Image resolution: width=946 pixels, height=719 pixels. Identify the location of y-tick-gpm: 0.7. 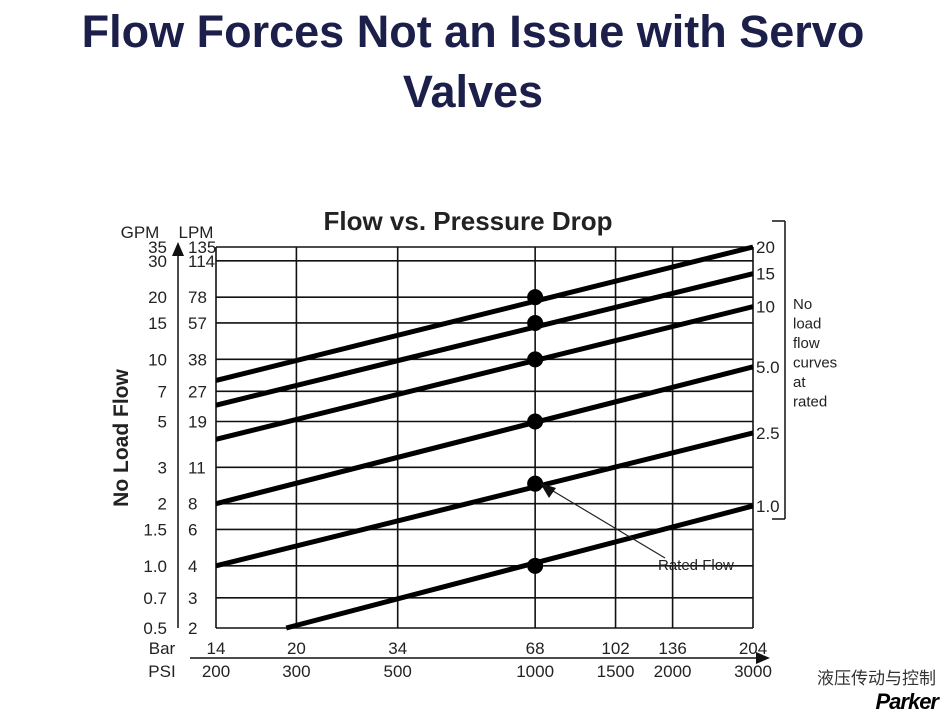
(155, 598).